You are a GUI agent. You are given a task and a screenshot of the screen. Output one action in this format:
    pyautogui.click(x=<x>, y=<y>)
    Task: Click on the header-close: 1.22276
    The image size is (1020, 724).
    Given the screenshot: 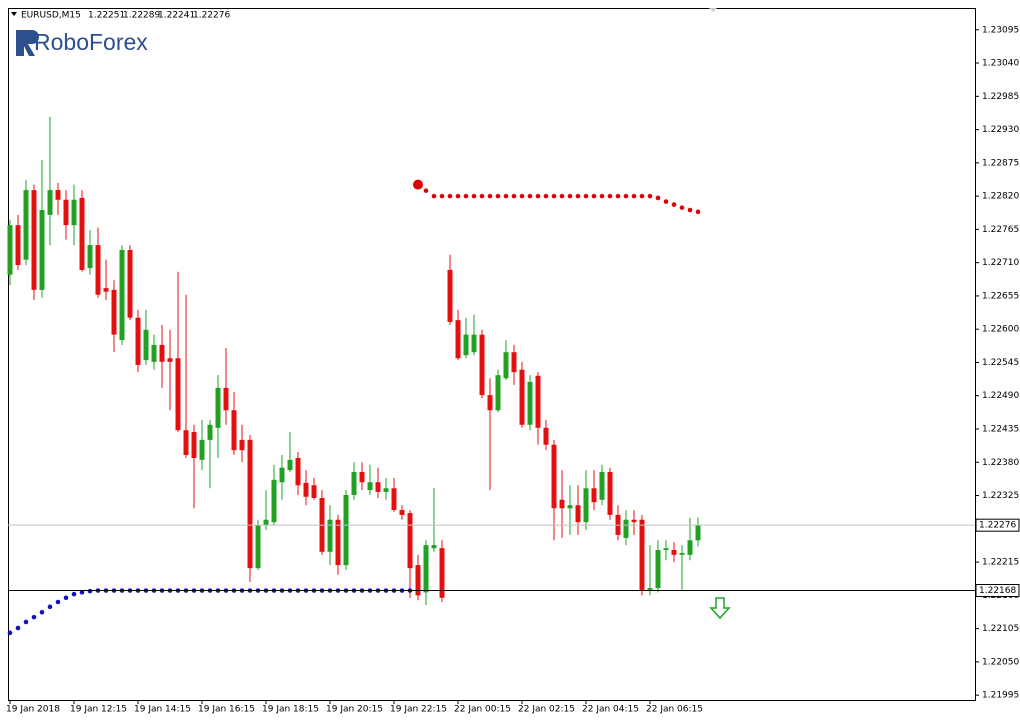 What is the action you would take?
    pyautogui.click(x=211, y=16)
    